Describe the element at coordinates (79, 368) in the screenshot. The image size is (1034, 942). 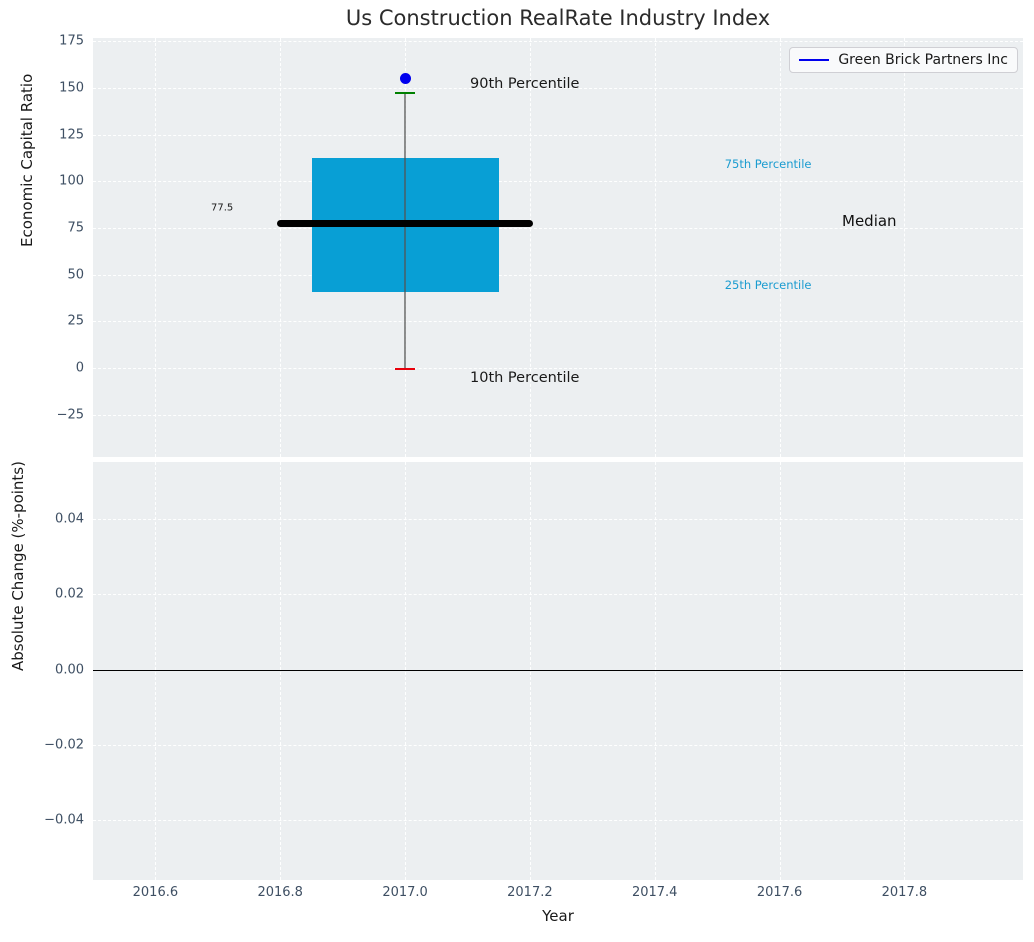
I see `y-tick-label: 0` at that location.